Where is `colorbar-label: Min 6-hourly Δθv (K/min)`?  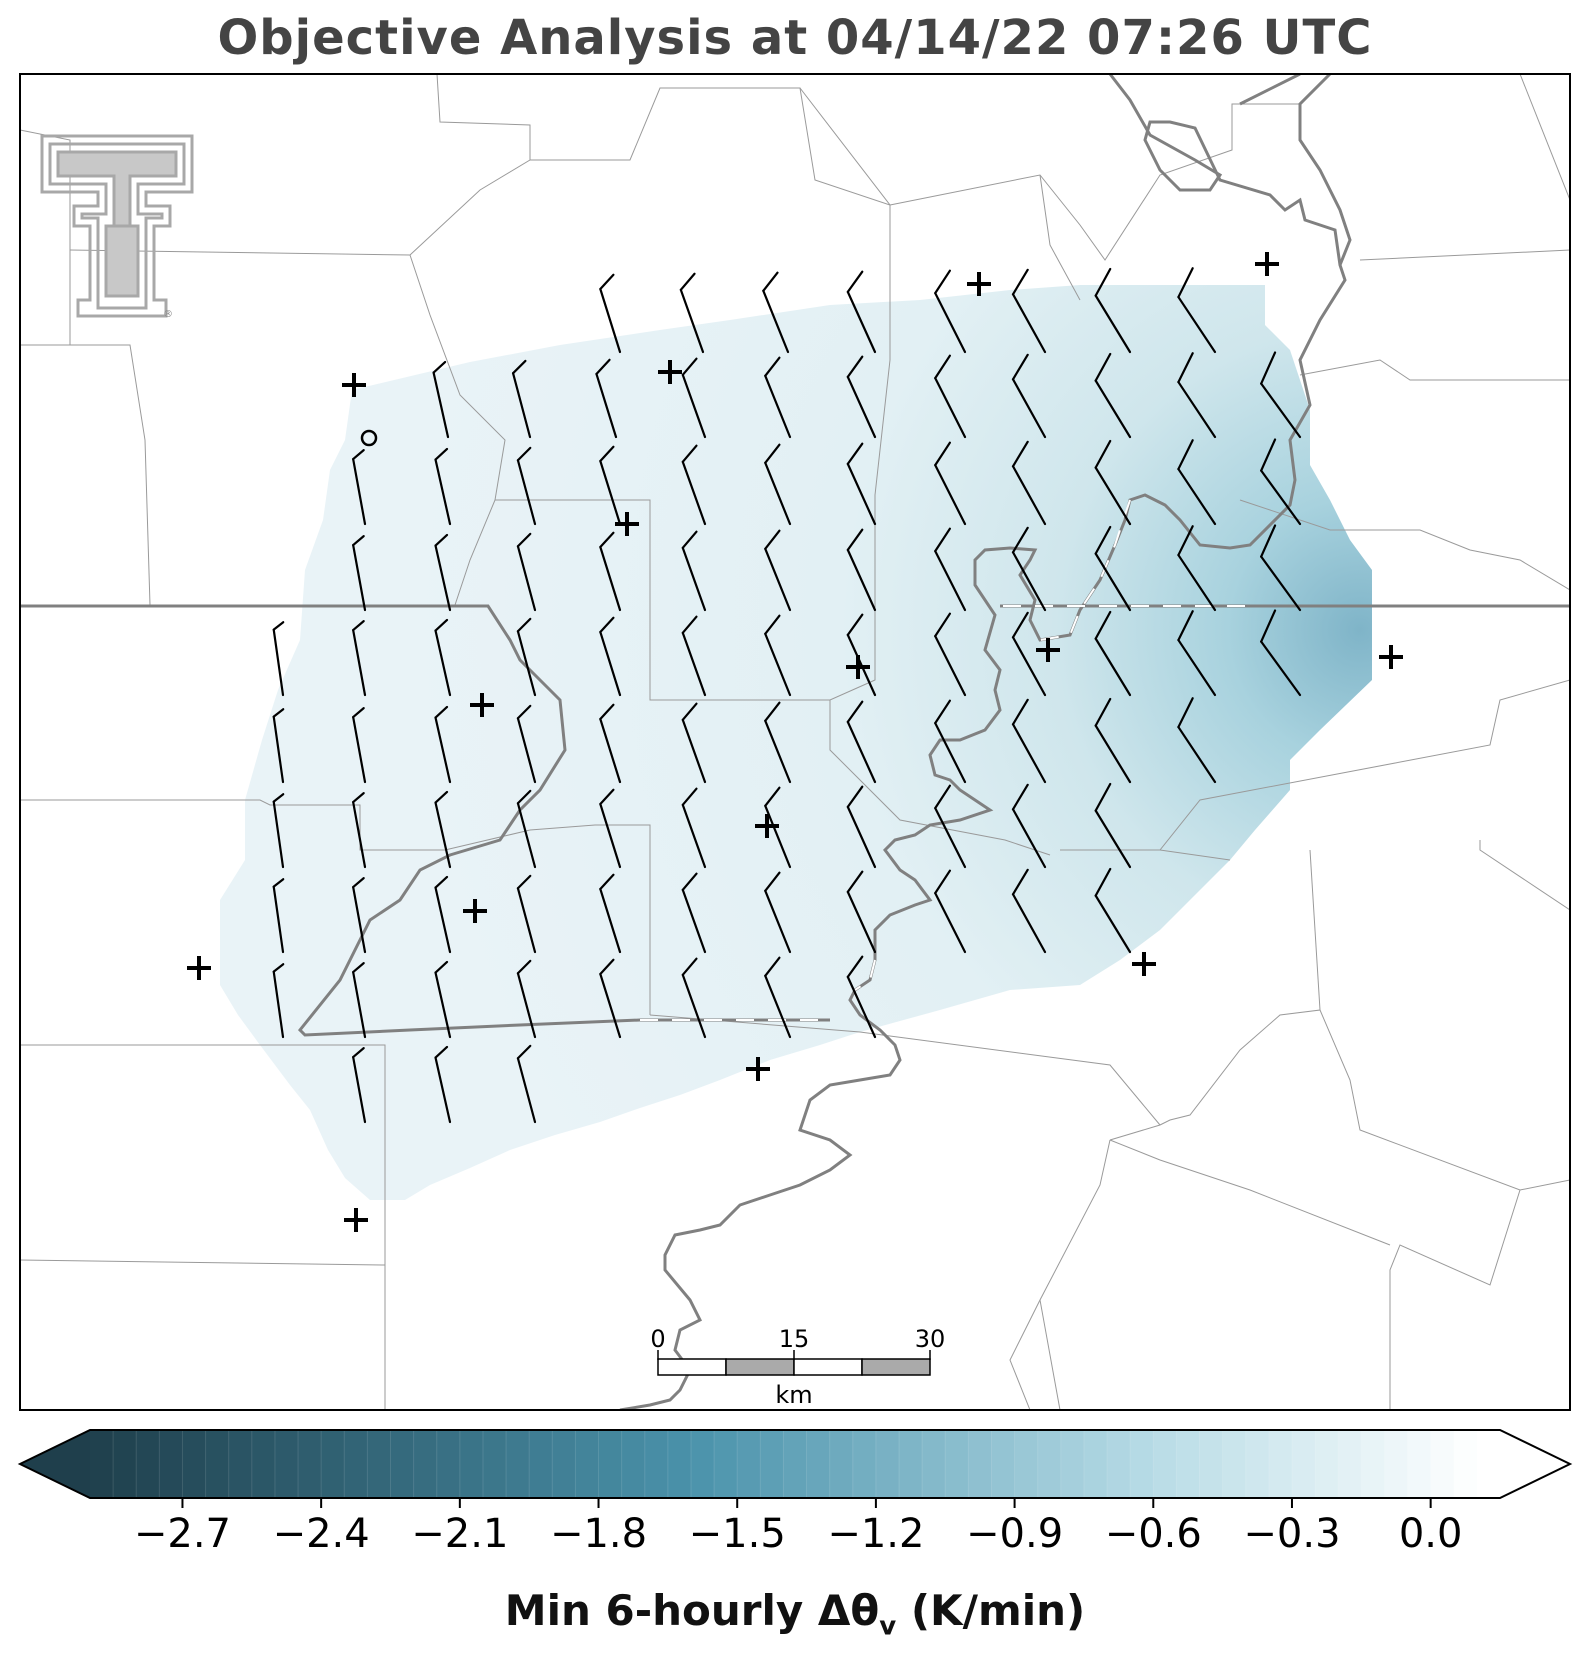 colorbar-label: Min 6-hourly Δθv (K/min) is located at coordinates (795, 1613).